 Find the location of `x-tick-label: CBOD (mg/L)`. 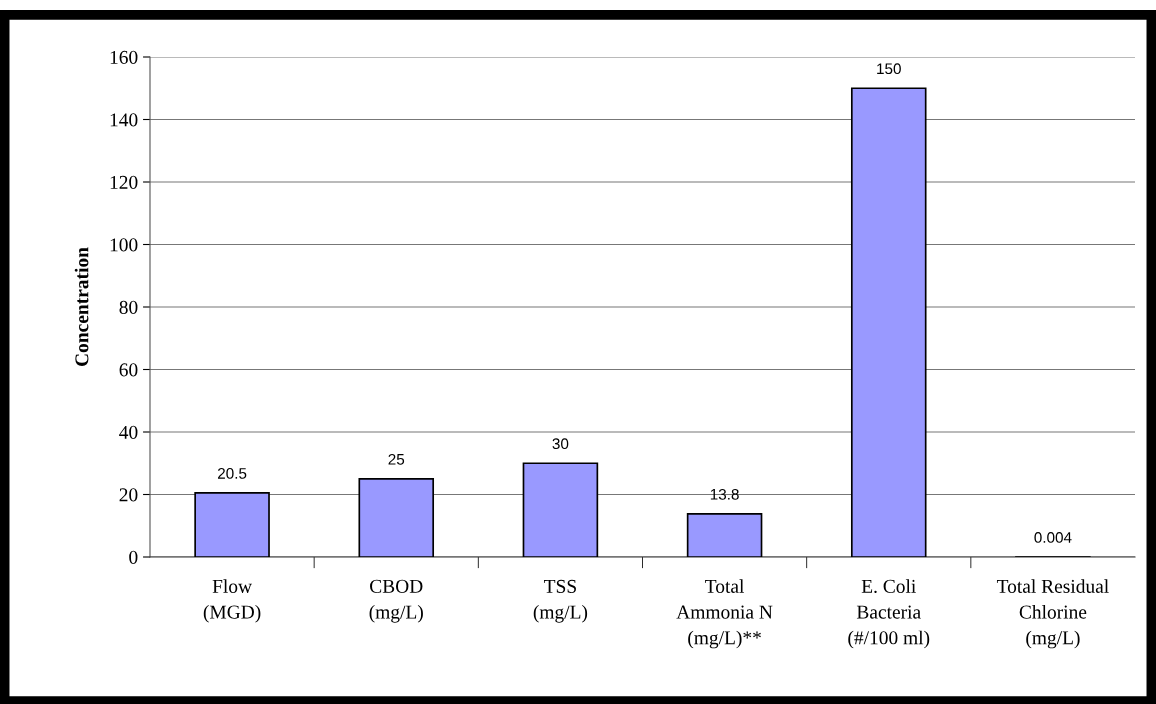

x-tick-label: CBOD (mg/L) is located at coordinates (396, 601).